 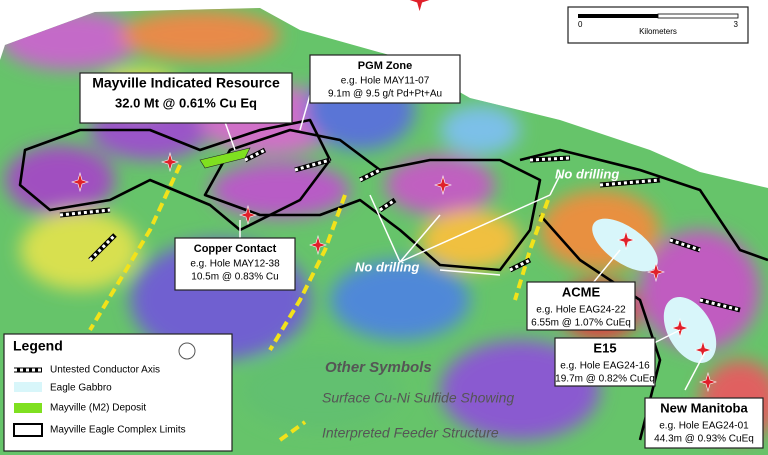 I want to click on symbol-label: Surface Cu-Ni Sulfide Showing, so click(x=418, y=398).